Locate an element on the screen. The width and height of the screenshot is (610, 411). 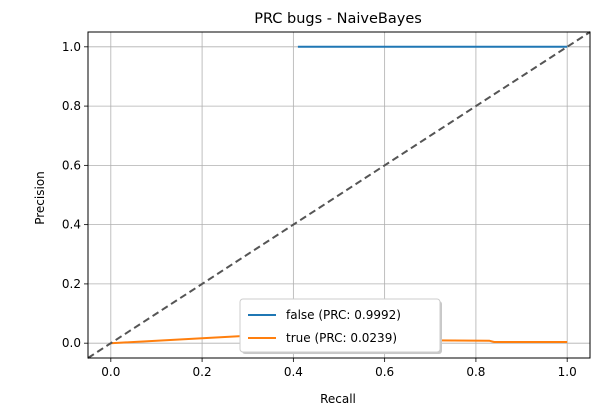
legend-box is located at coordinates (340, 325).